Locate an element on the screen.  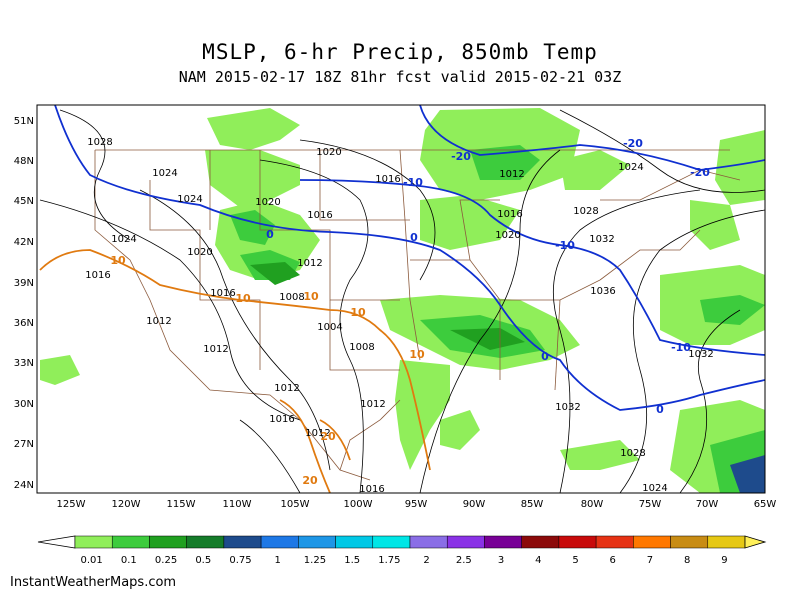
colorbar-label: 7 is located at coordinates (650, 560).